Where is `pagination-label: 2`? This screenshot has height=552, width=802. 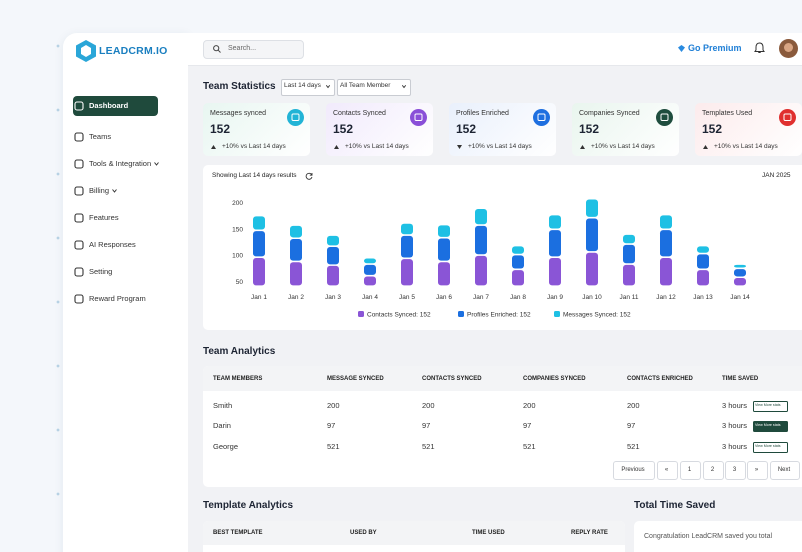 pagination-label: 2 is located at coordinates (712, 470).